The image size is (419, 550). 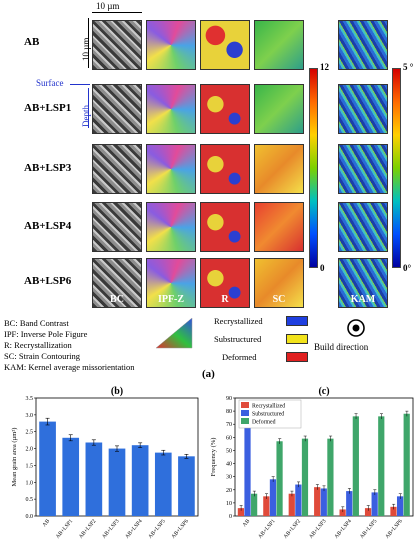 What do you see at coordinates (30, 399) in the screenshot?
I see `y-tick-label: 3.5` at bounding box center [30, 399].